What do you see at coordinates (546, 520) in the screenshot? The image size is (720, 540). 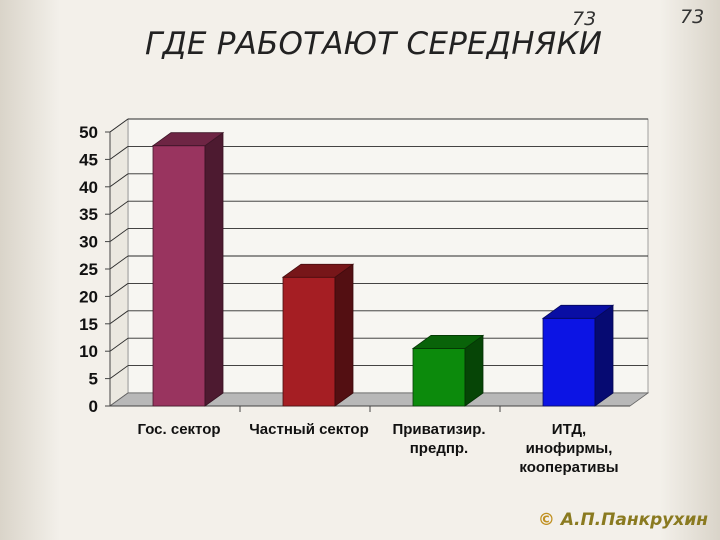 I see `copyright-icon: ©` at bounding box center [546, 520].